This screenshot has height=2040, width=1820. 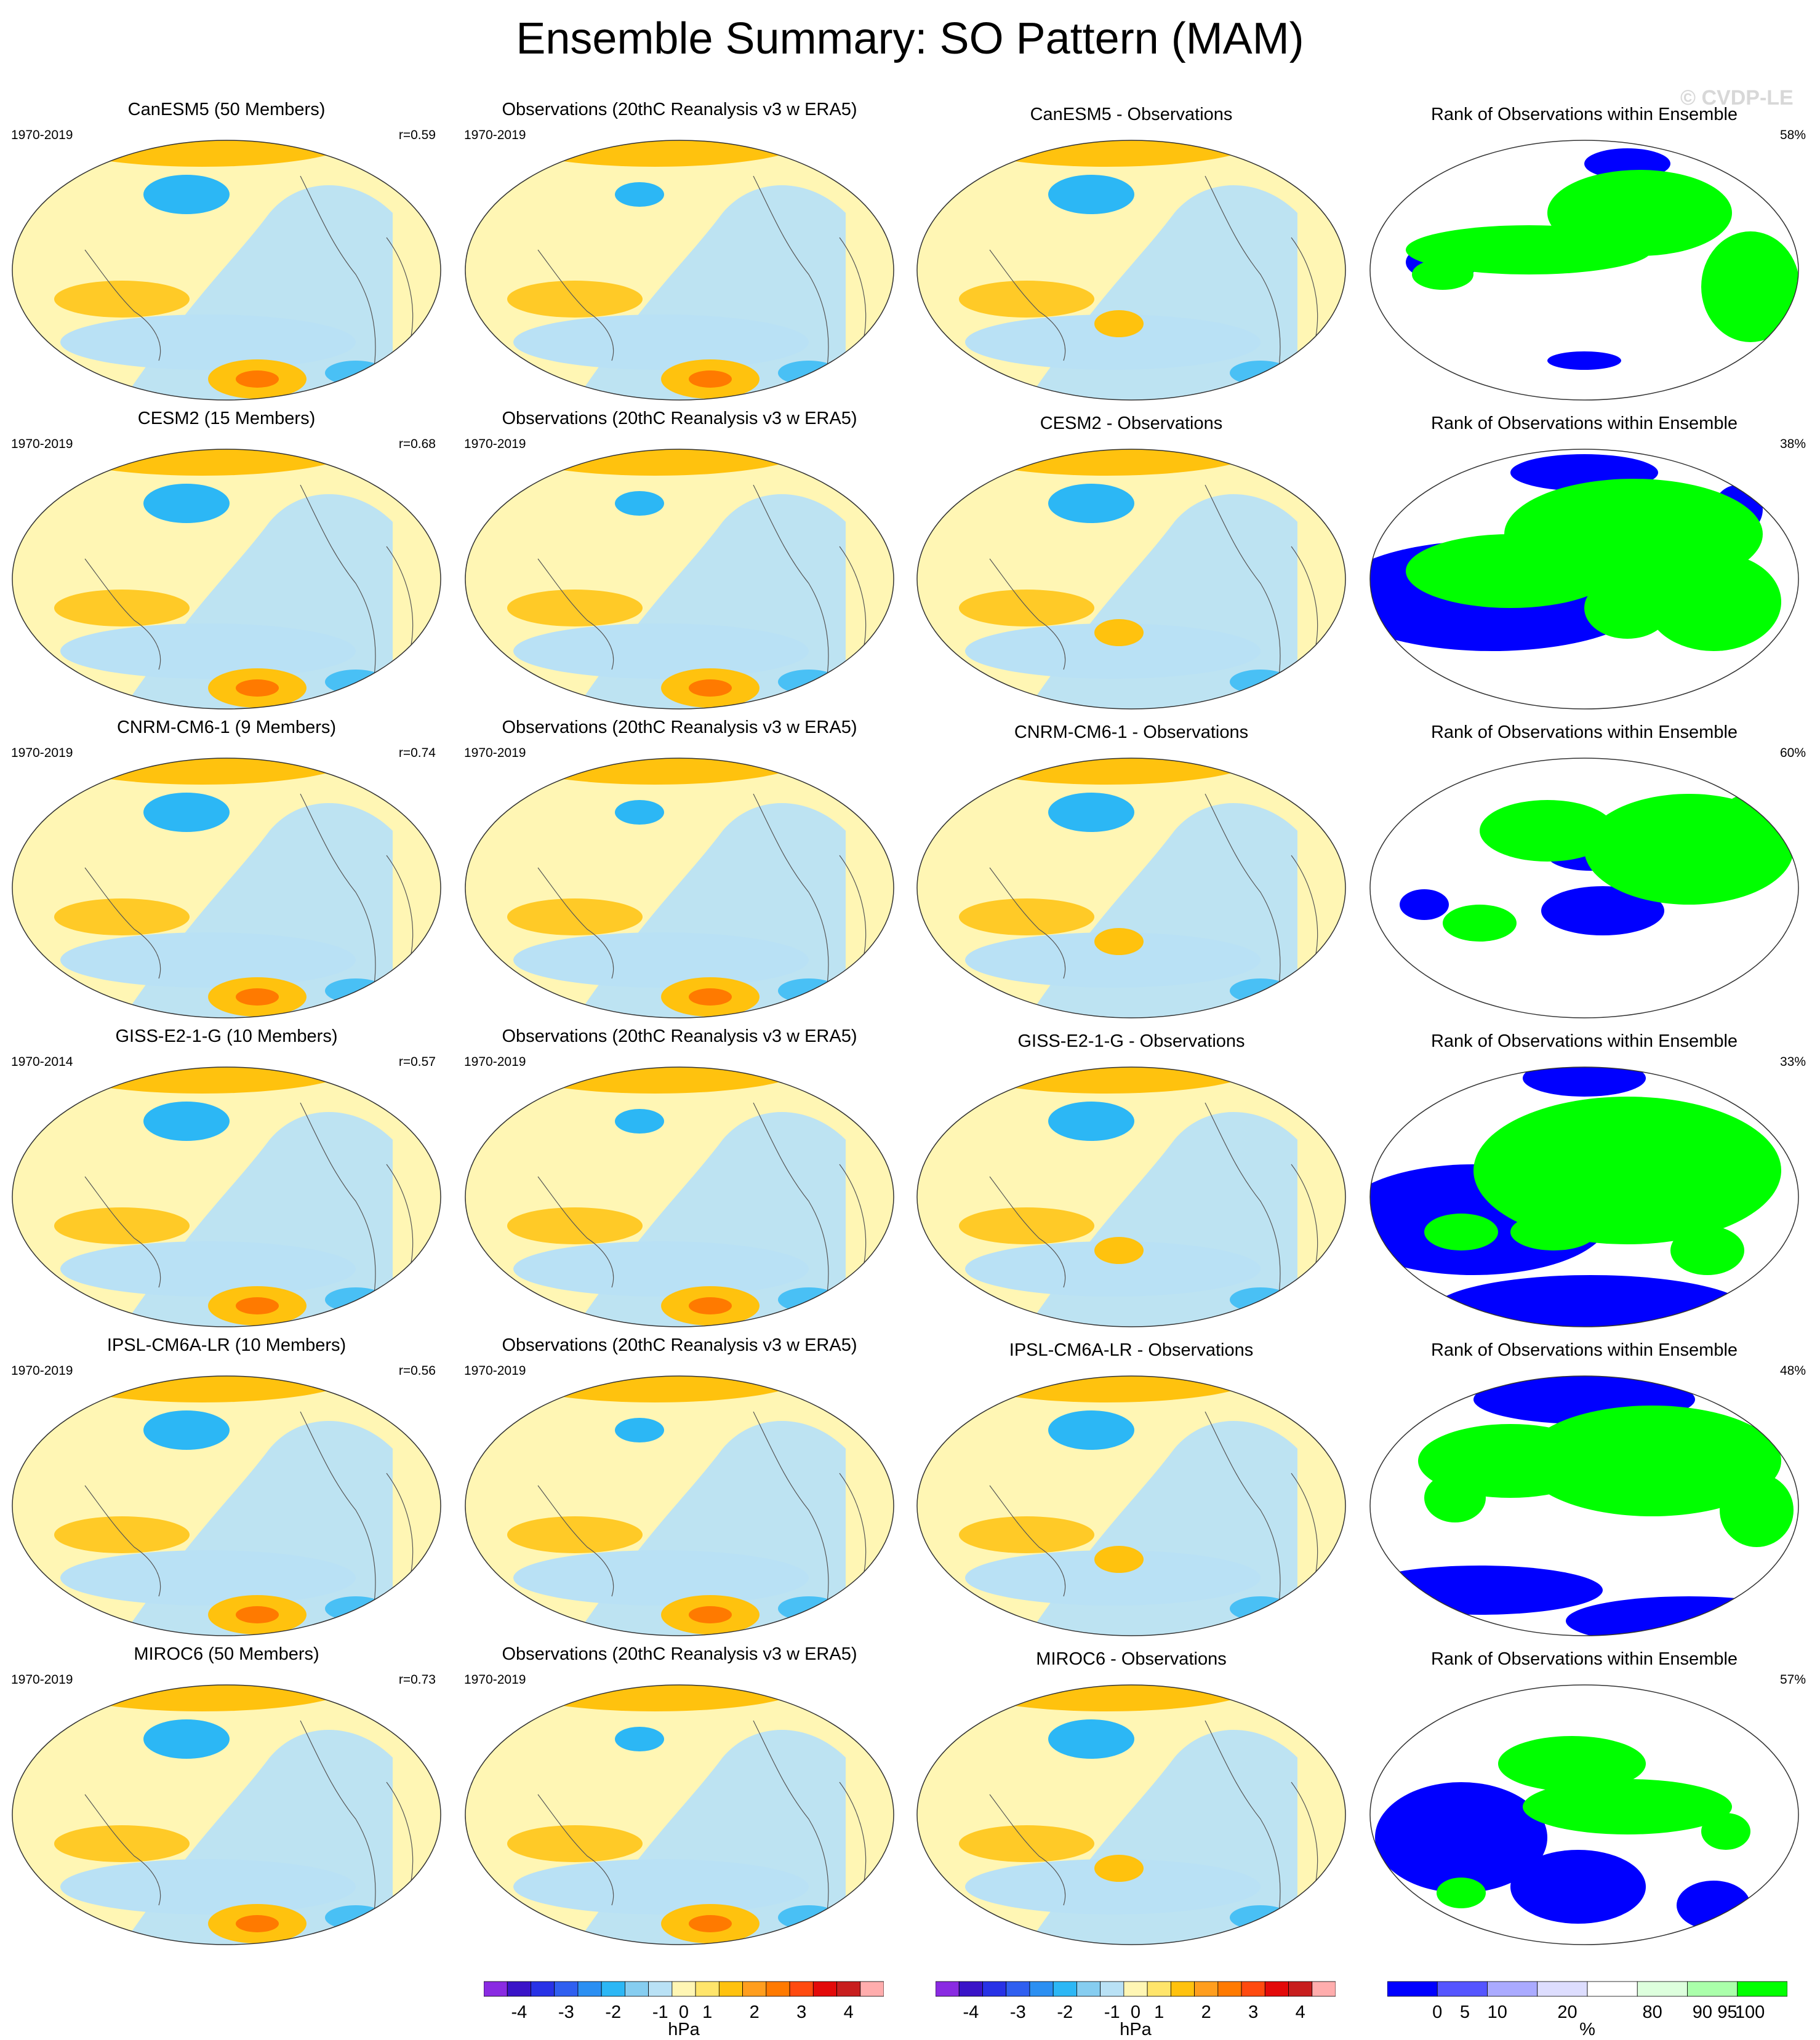 I want to click on rank-percent-label: 48%, so click(x=1792, y=1371).